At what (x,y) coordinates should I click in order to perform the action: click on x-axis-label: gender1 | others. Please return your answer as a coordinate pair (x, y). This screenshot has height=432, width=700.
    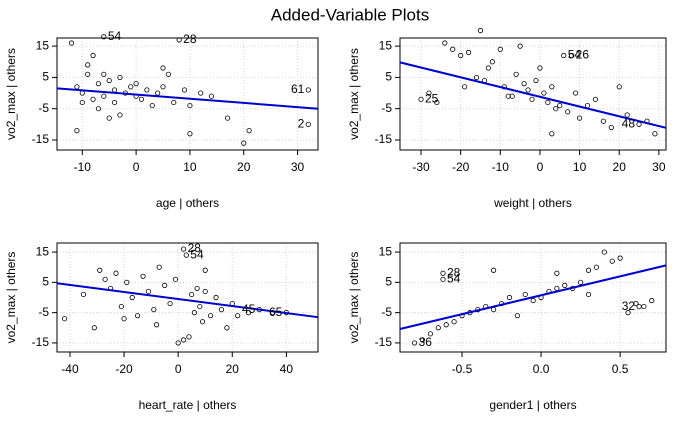
    Looking at the image, I should click on (532, 405).